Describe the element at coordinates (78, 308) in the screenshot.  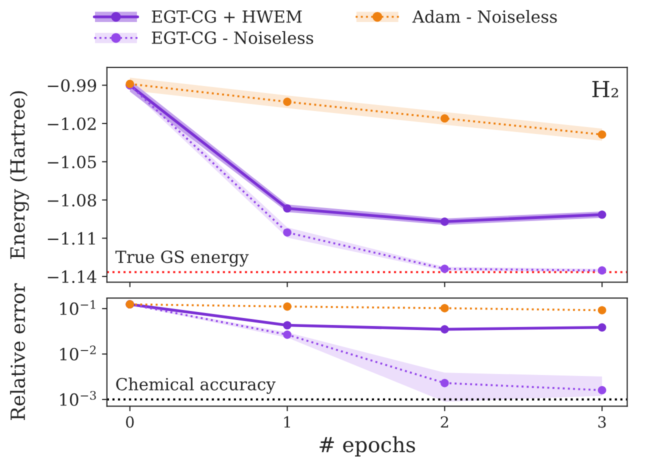
I see `y-tick-label: 10$^{−1}$` at that location.